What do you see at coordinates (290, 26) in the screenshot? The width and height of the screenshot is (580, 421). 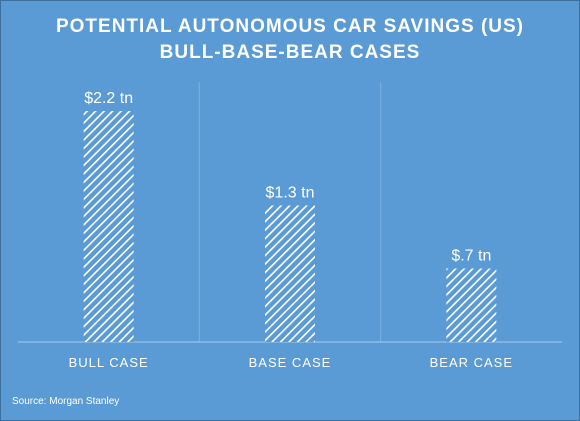 I see `chart-title: POTENTIAL AUTONOMOUS CAR SAVINGS (US)` at bounding box center [290, 26].